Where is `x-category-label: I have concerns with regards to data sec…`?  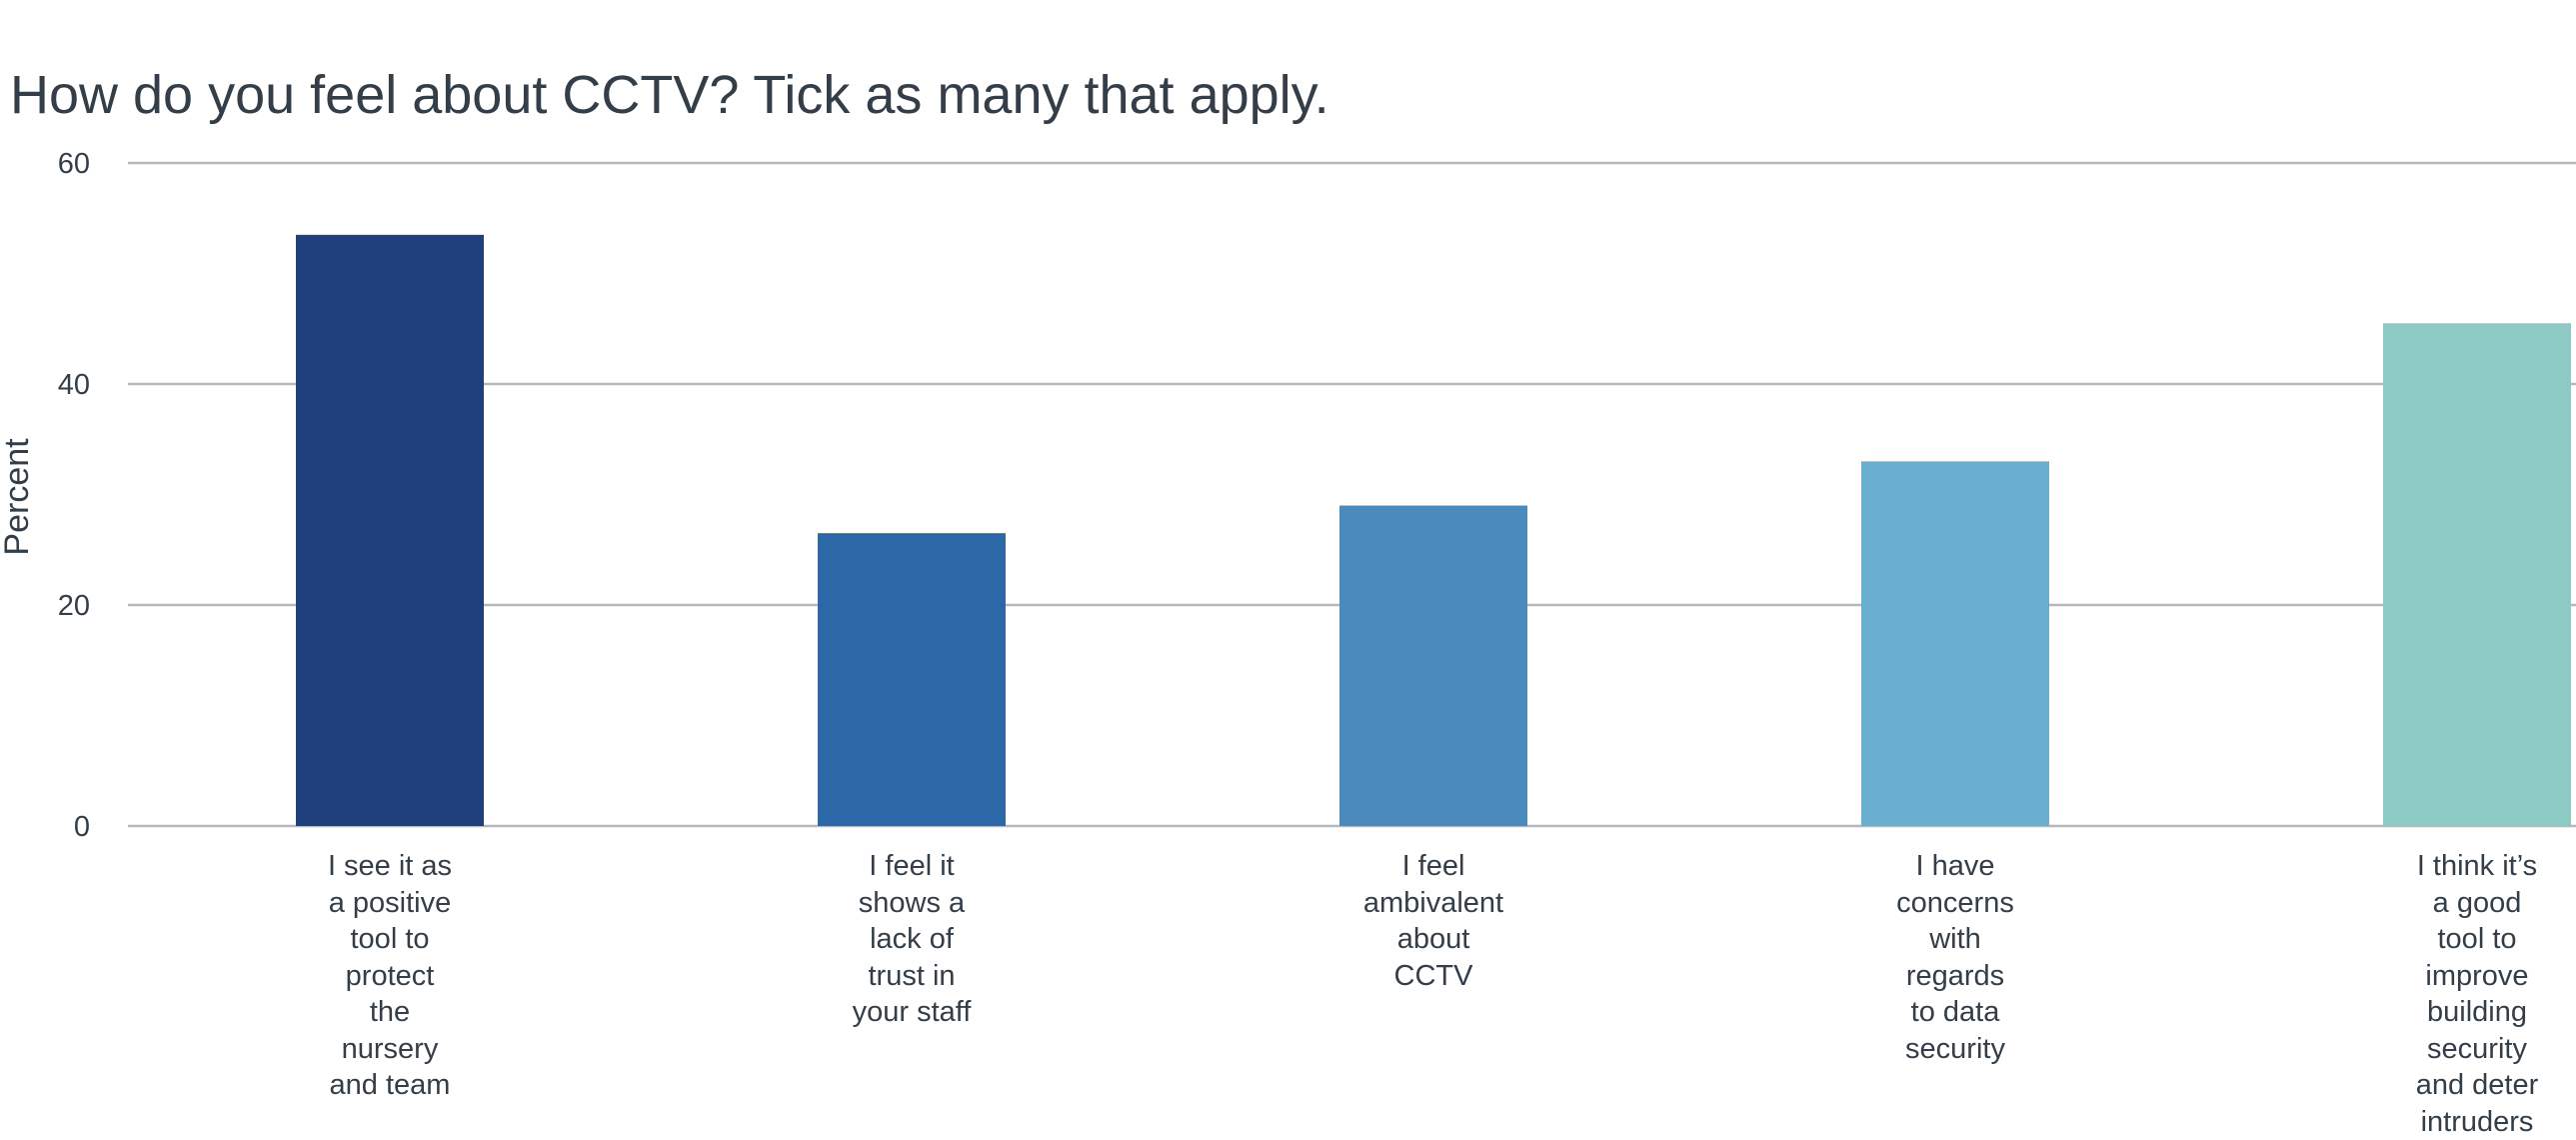 x-category-label: I have concerns with regards to data sec… is located at coordinates (1955, 957).